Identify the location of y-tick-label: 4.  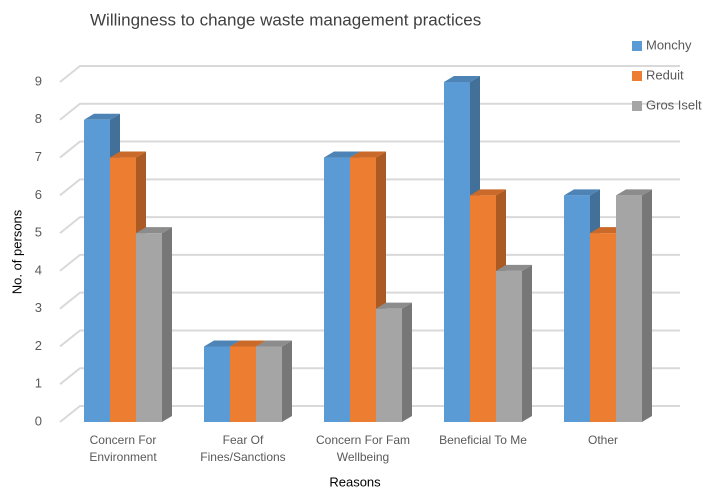
(38, 269).